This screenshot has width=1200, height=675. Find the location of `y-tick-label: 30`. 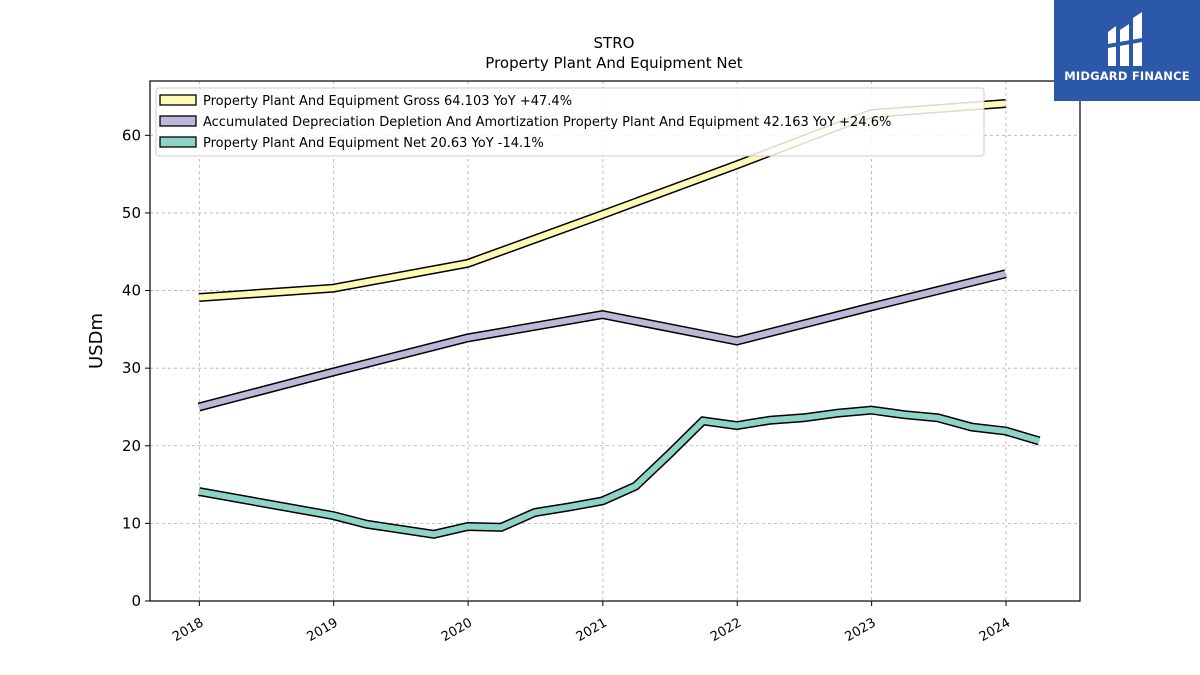

y-tick-label: 30 is located at coordinates (131, 368).